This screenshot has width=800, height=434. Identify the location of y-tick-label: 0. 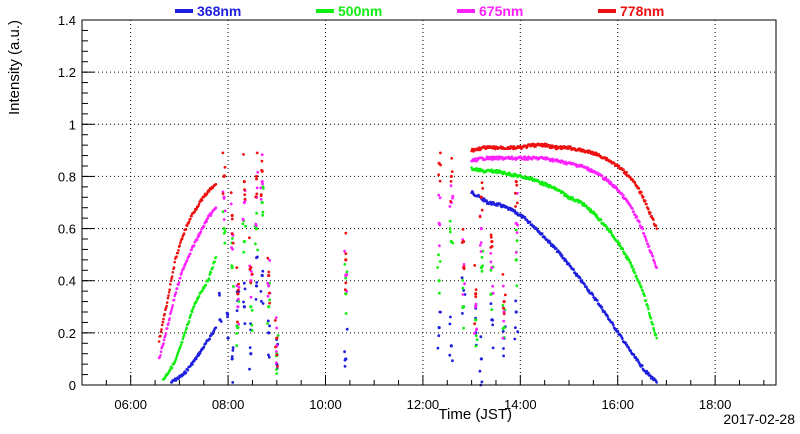
(72, 385).